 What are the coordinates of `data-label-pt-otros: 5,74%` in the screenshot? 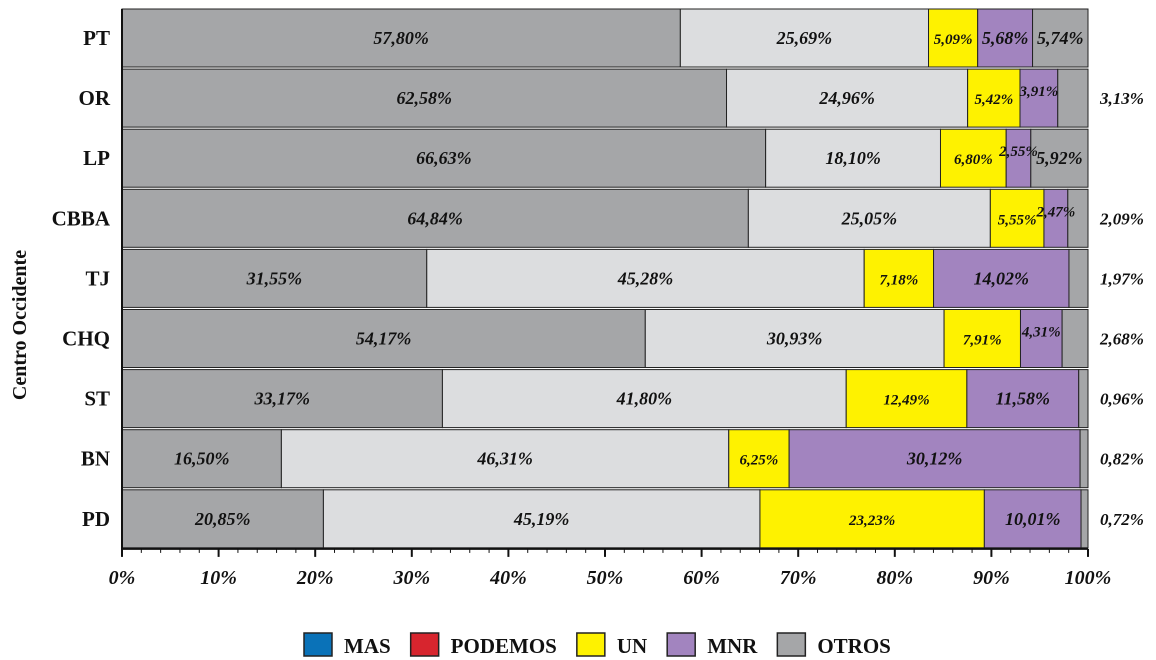 It's located at (1060, 38).